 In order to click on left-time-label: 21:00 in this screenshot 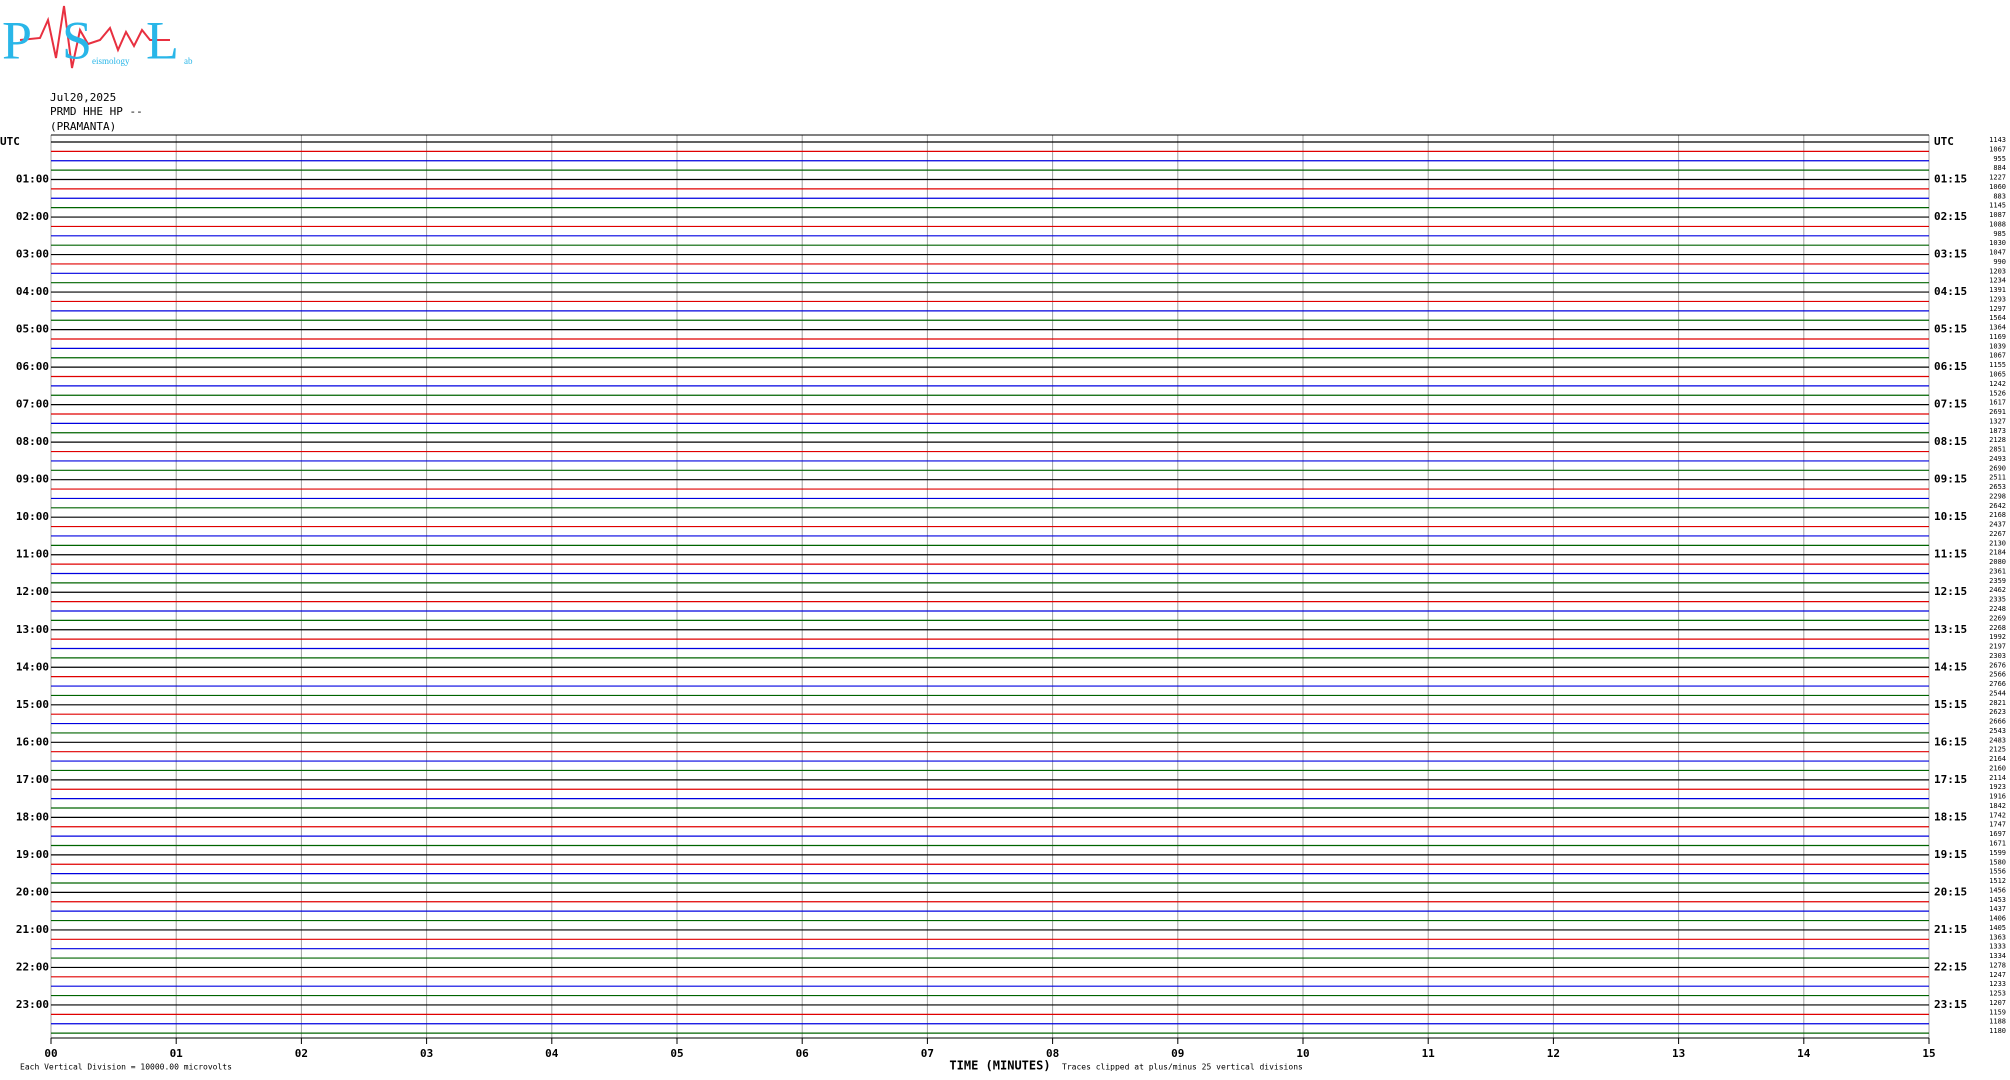, I will do `click(32, 929)`.